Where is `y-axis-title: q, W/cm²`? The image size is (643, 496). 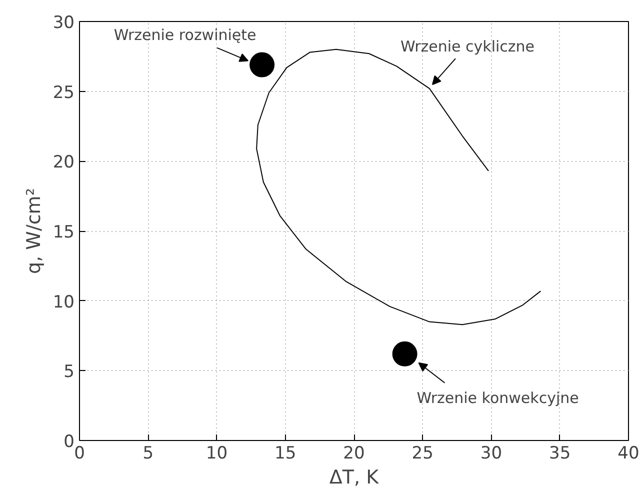 y-axis-title: q, W/cm² is located at coordinates (33, 231).